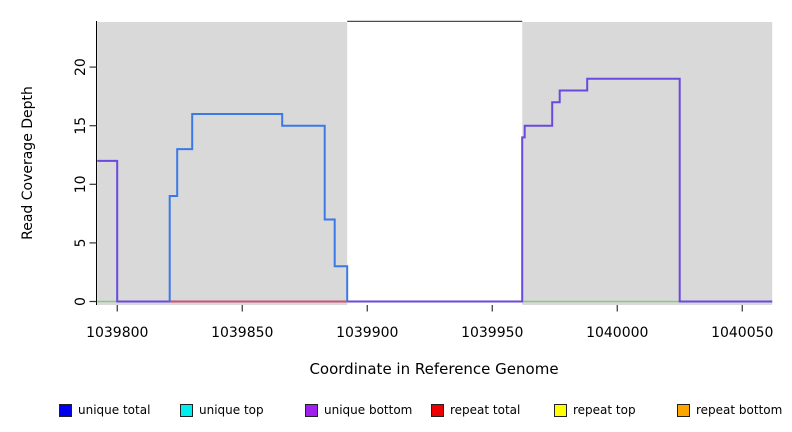 The image size is (792, 432). Describe the element at coordinates (485, 410) in the screenshot. I see `legend-label: repeat total` at that location.